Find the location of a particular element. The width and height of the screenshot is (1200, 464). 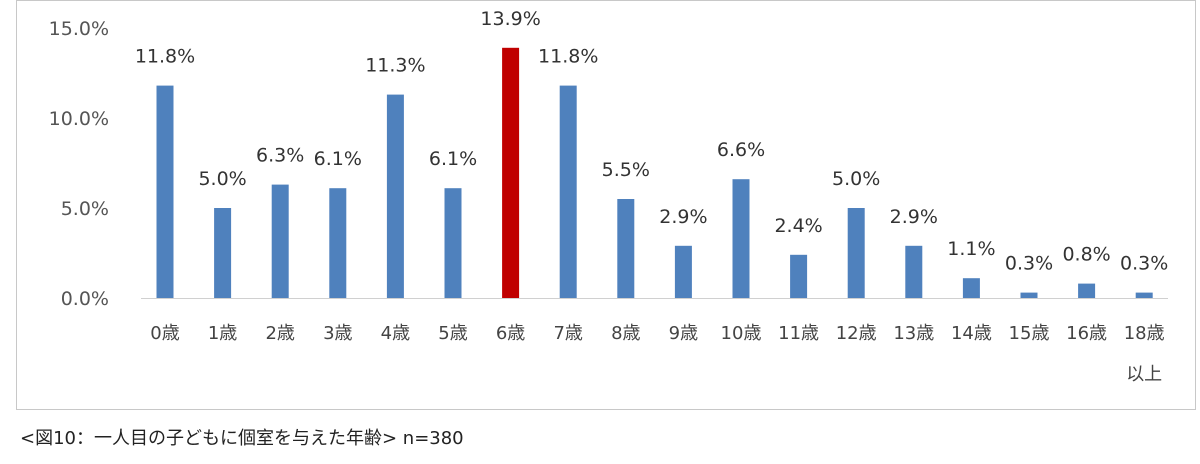

category-label: 7歳 is located at coordinates (567, 333).